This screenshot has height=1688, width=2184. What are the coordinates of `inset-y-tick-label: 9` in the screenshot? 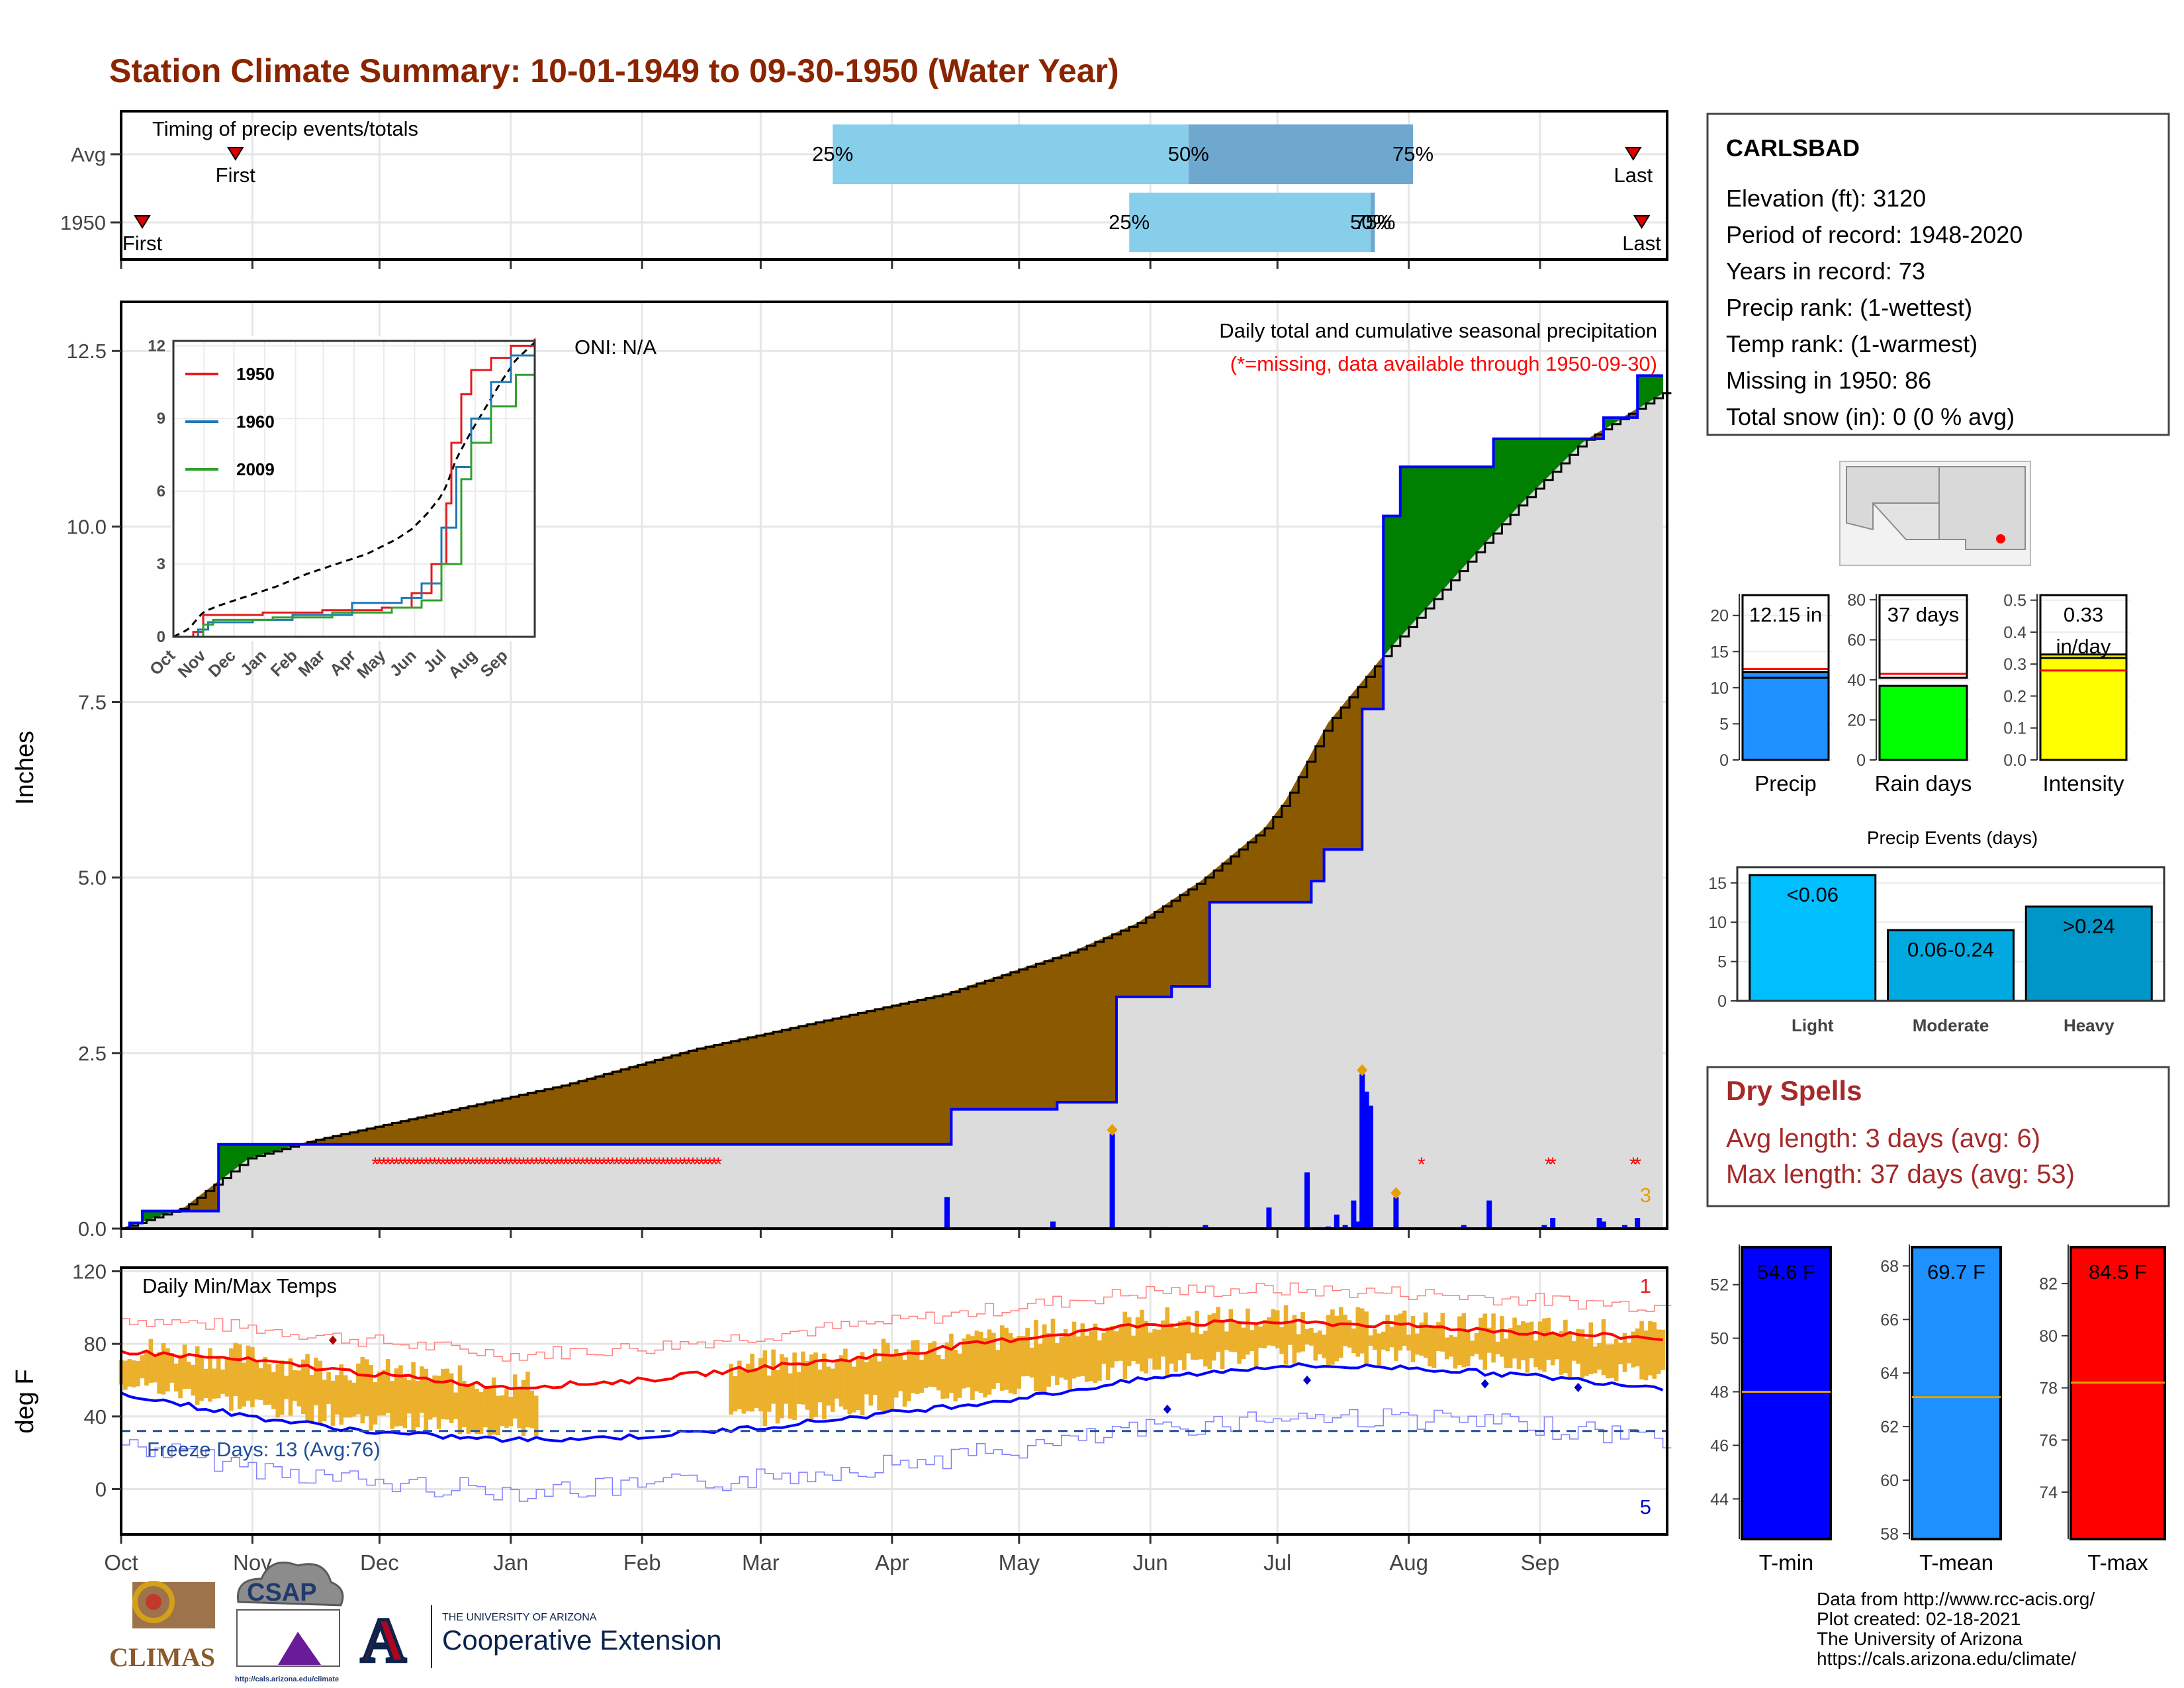 It's located at (161, 419).